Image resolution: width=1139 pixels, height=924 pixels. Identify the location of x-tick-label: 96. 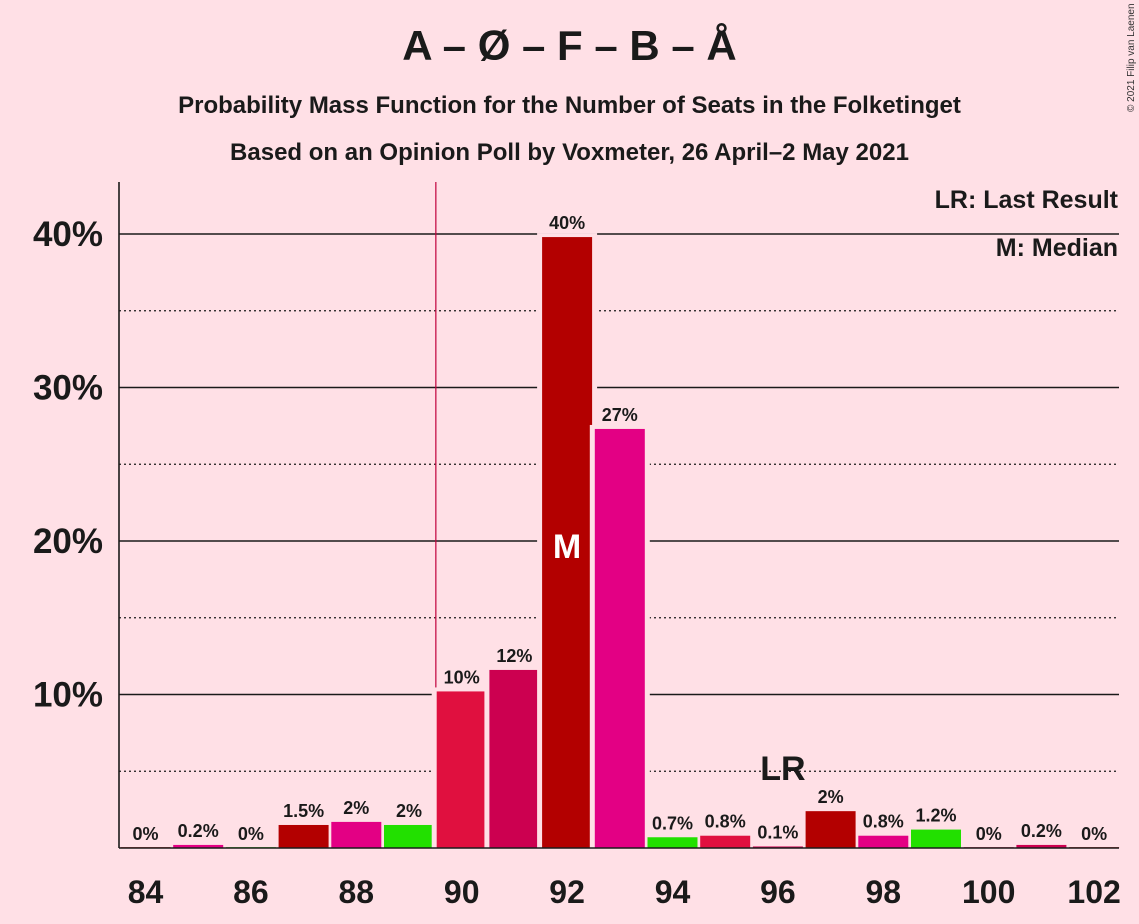
(778, 892).